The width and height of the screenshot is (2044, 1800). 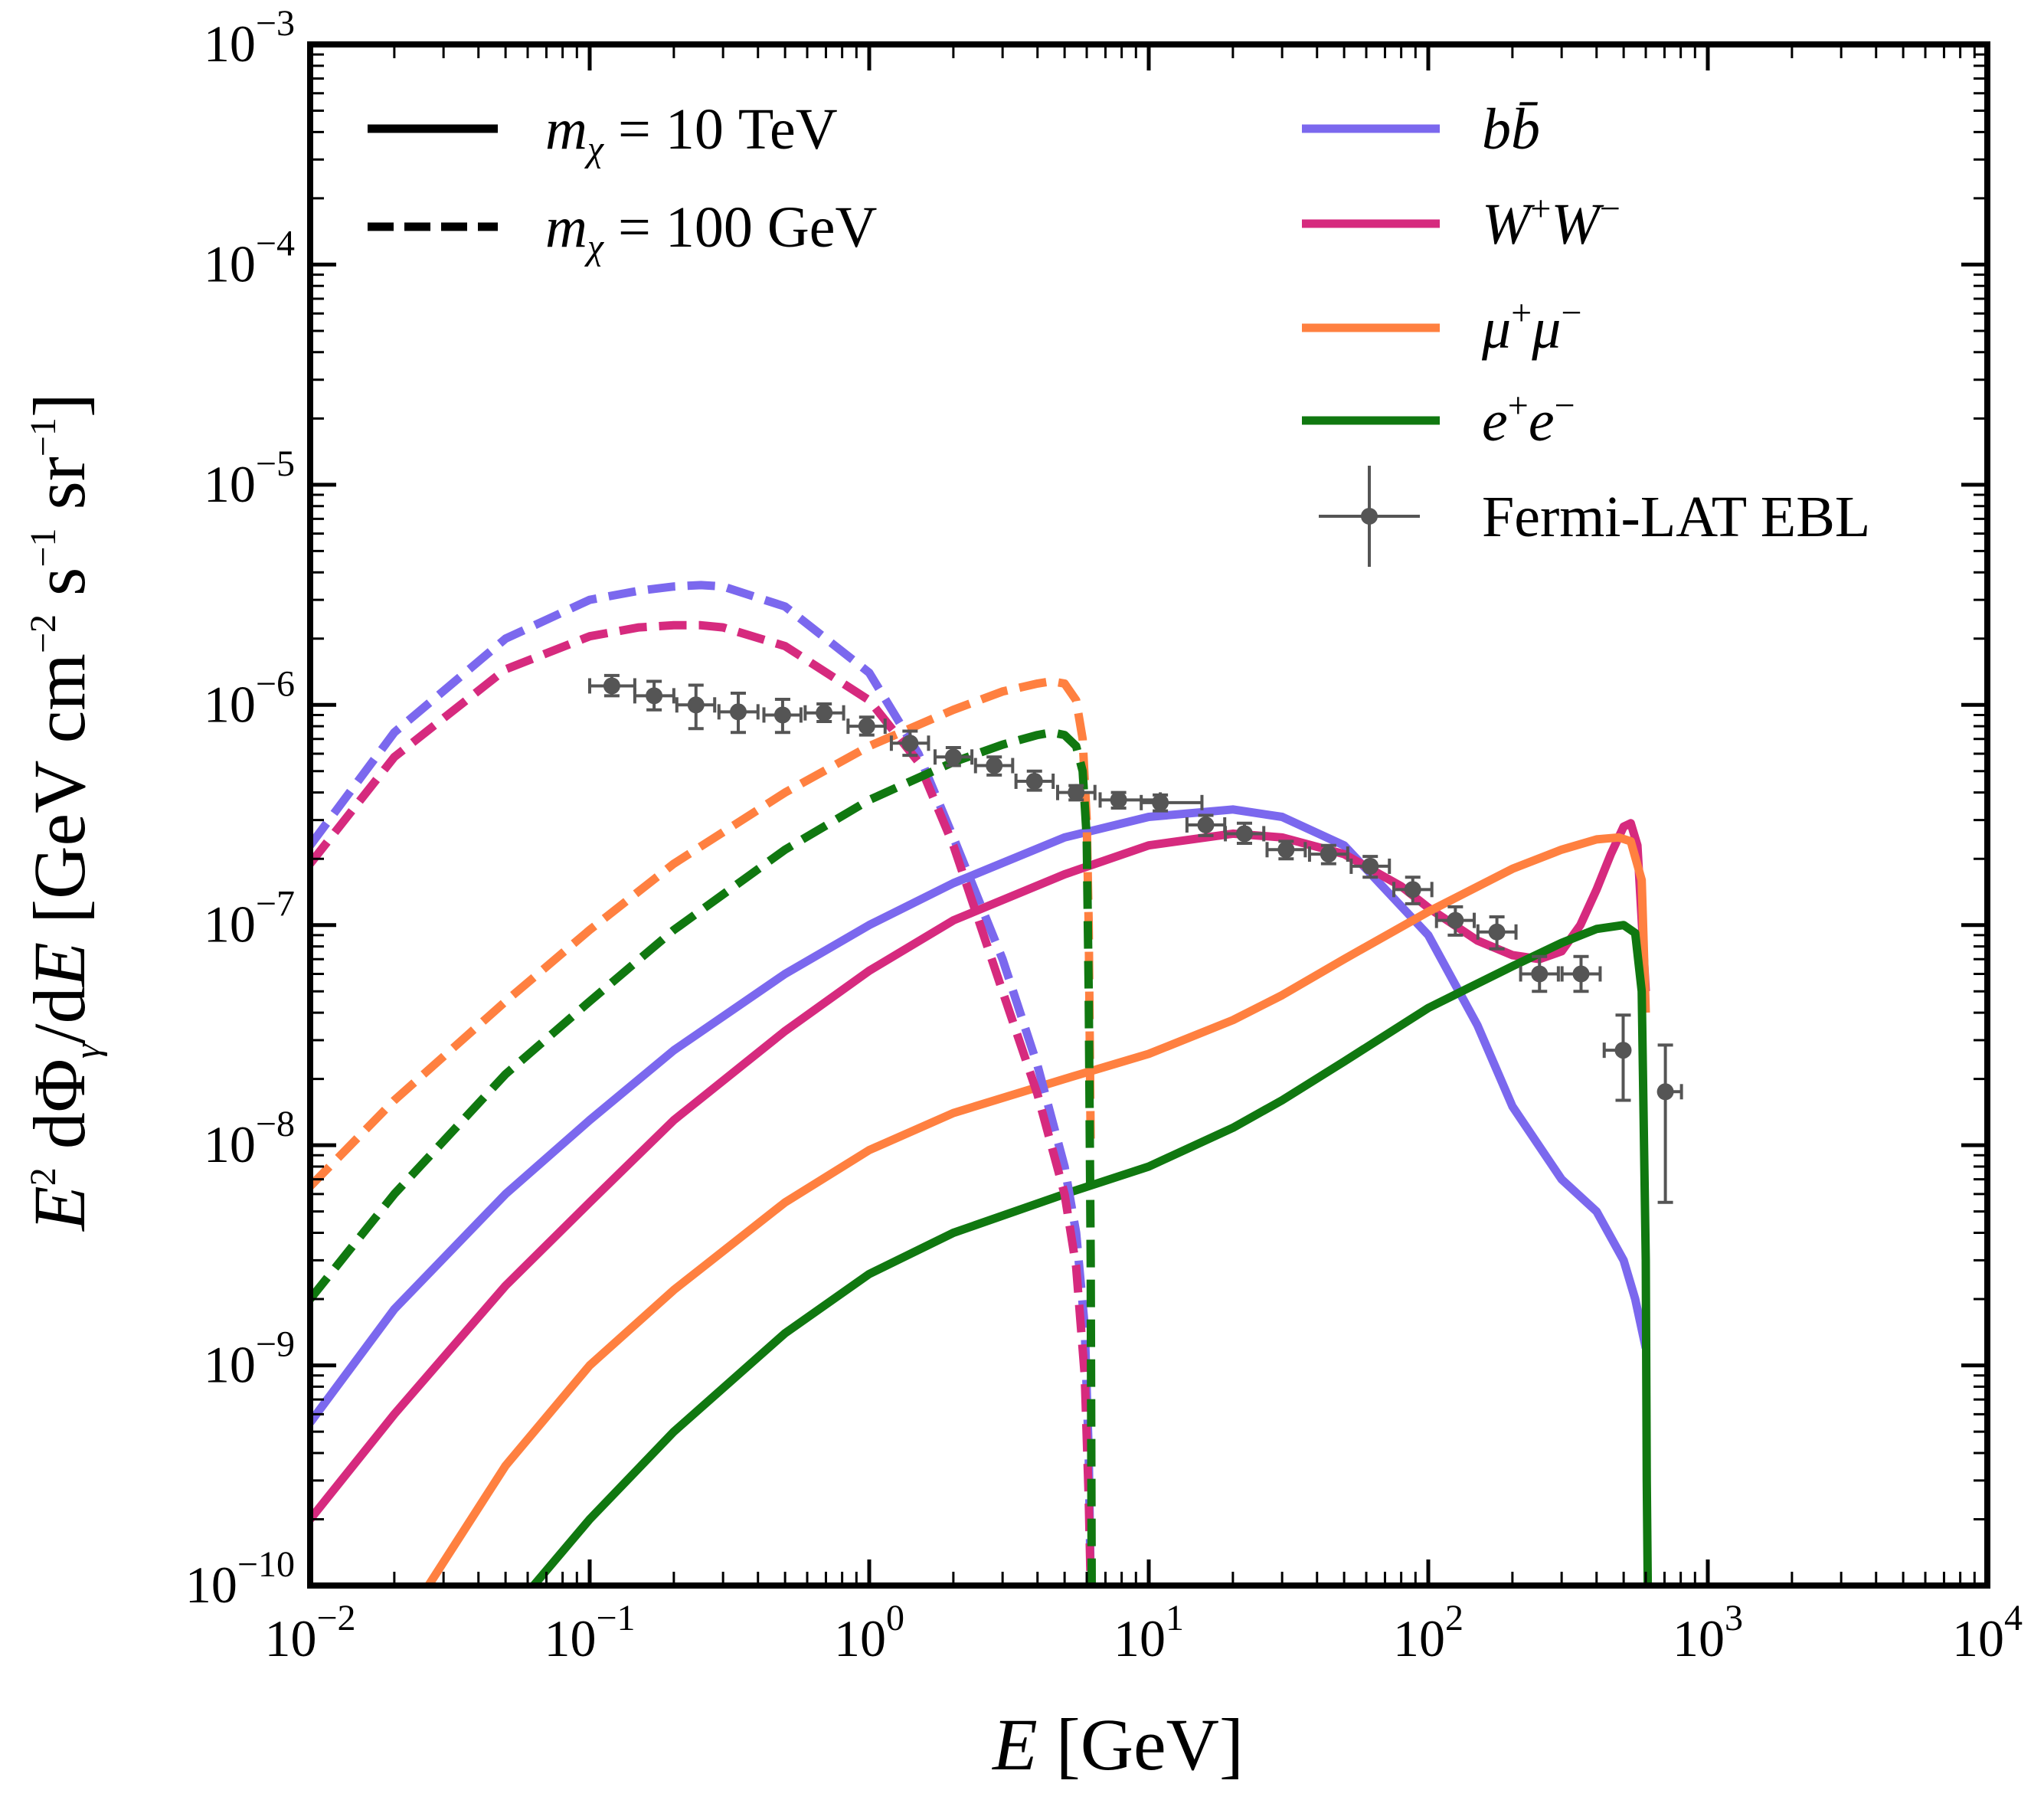 I want to click on y-tick-label: 10⁻⁸, so click(x=249, y=1138).